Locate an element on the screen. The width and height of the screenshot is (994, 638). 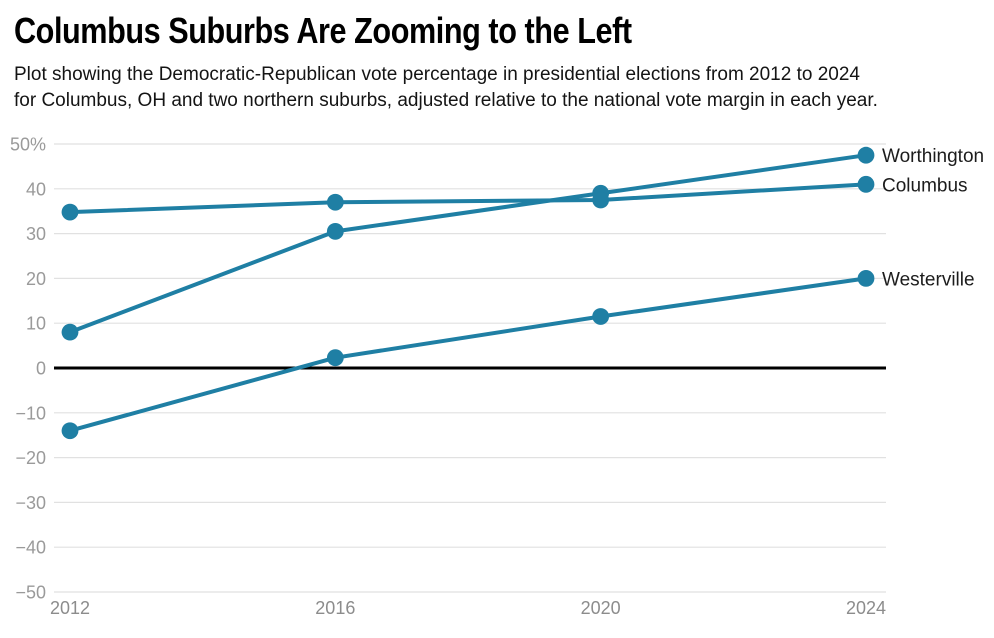
series-line-columbus is located at coordinates (468, 198).